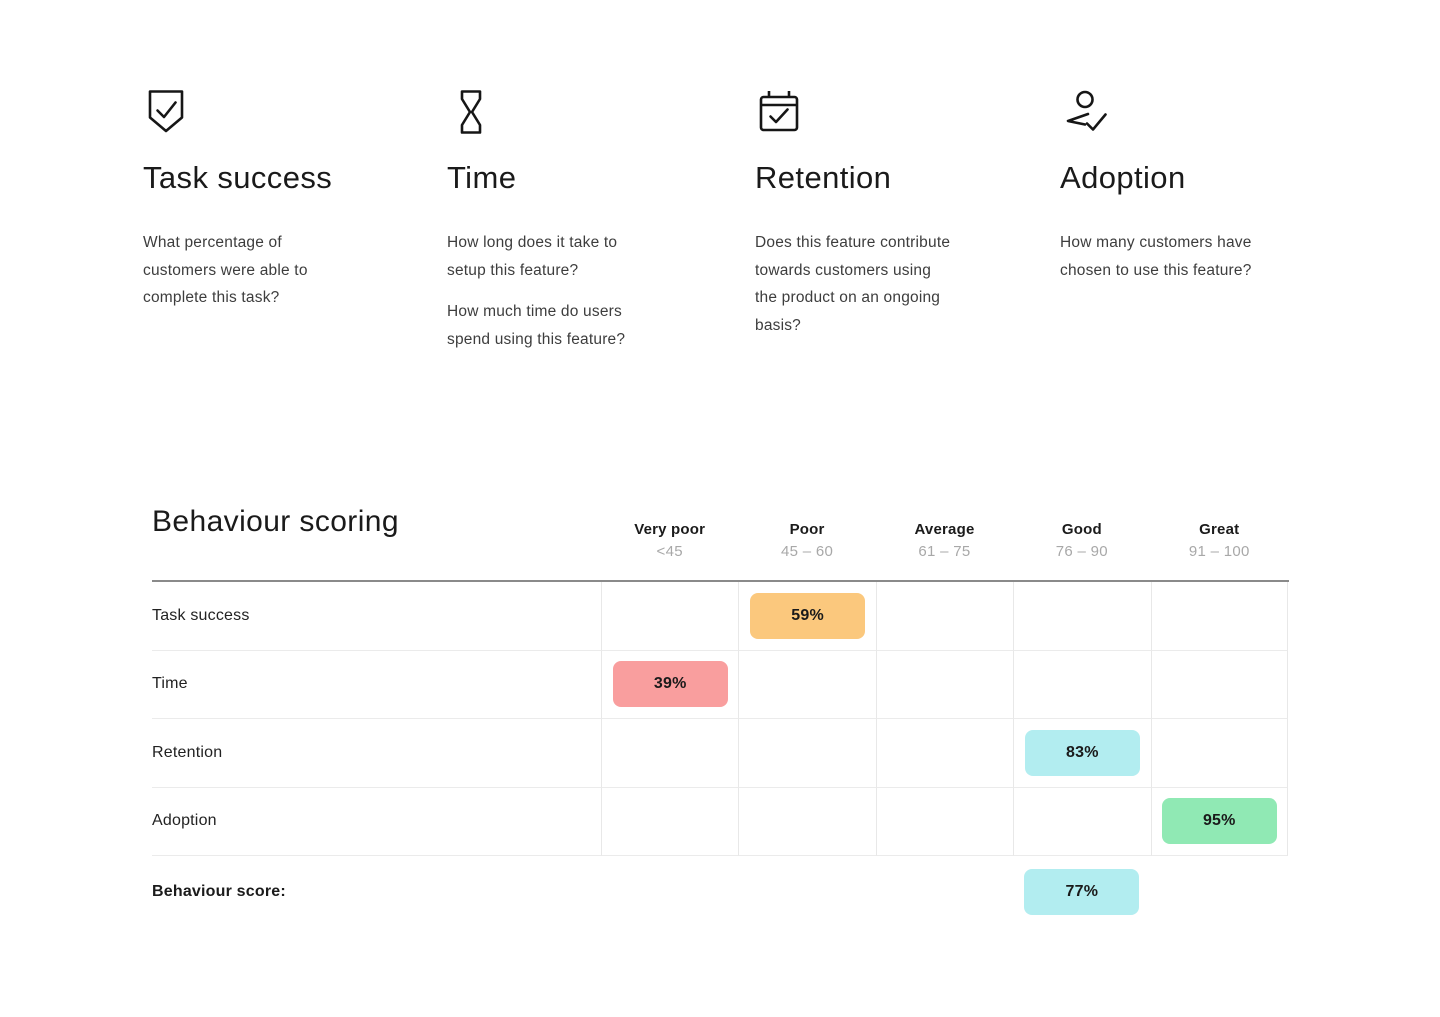 This screenshot has height=1017, width=1440. I want to click on shield-check-icon, so click(285, 112).